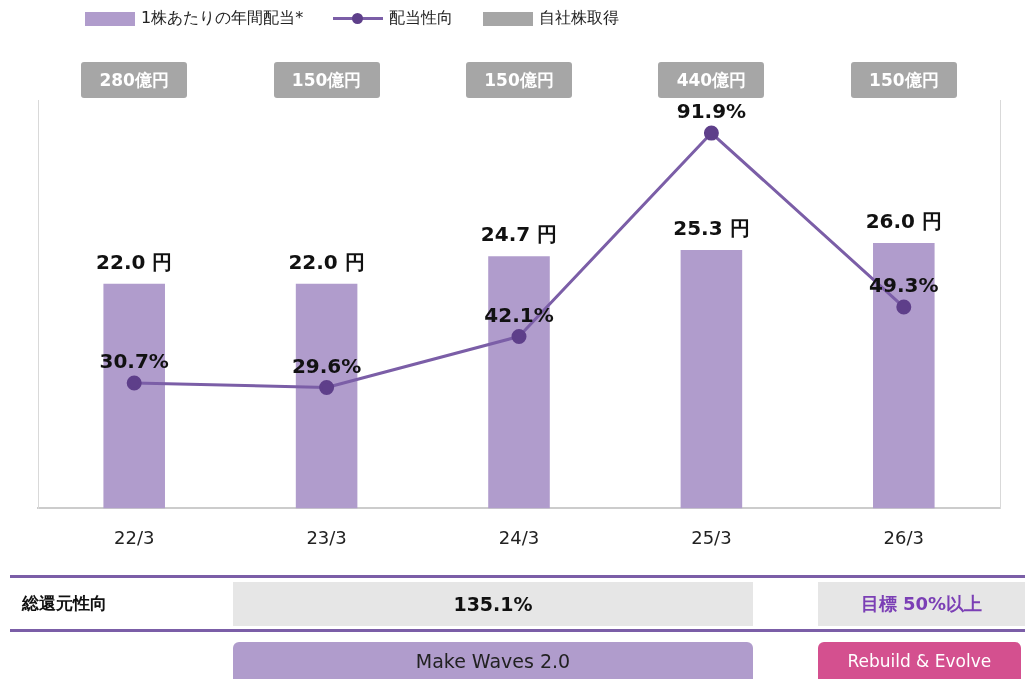 The height and width of the screenshot is (679, 1025). What do you see at coordinates (493, 604) in the screenshot?
I see `text: 135.1%` at bounding box center [493, 604].